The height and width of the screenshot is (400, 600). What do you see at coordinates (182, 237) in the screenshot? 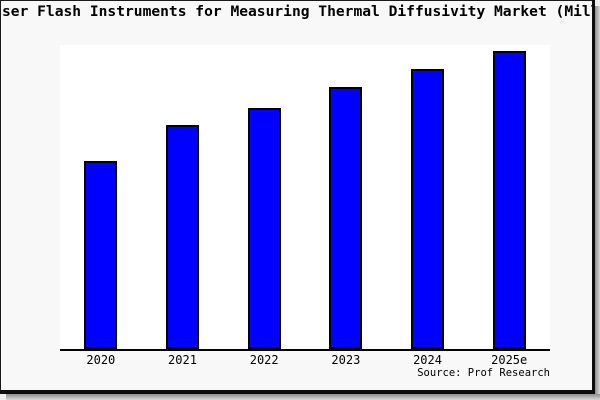
I see `bar-2021` at bounding box center [182, 237].